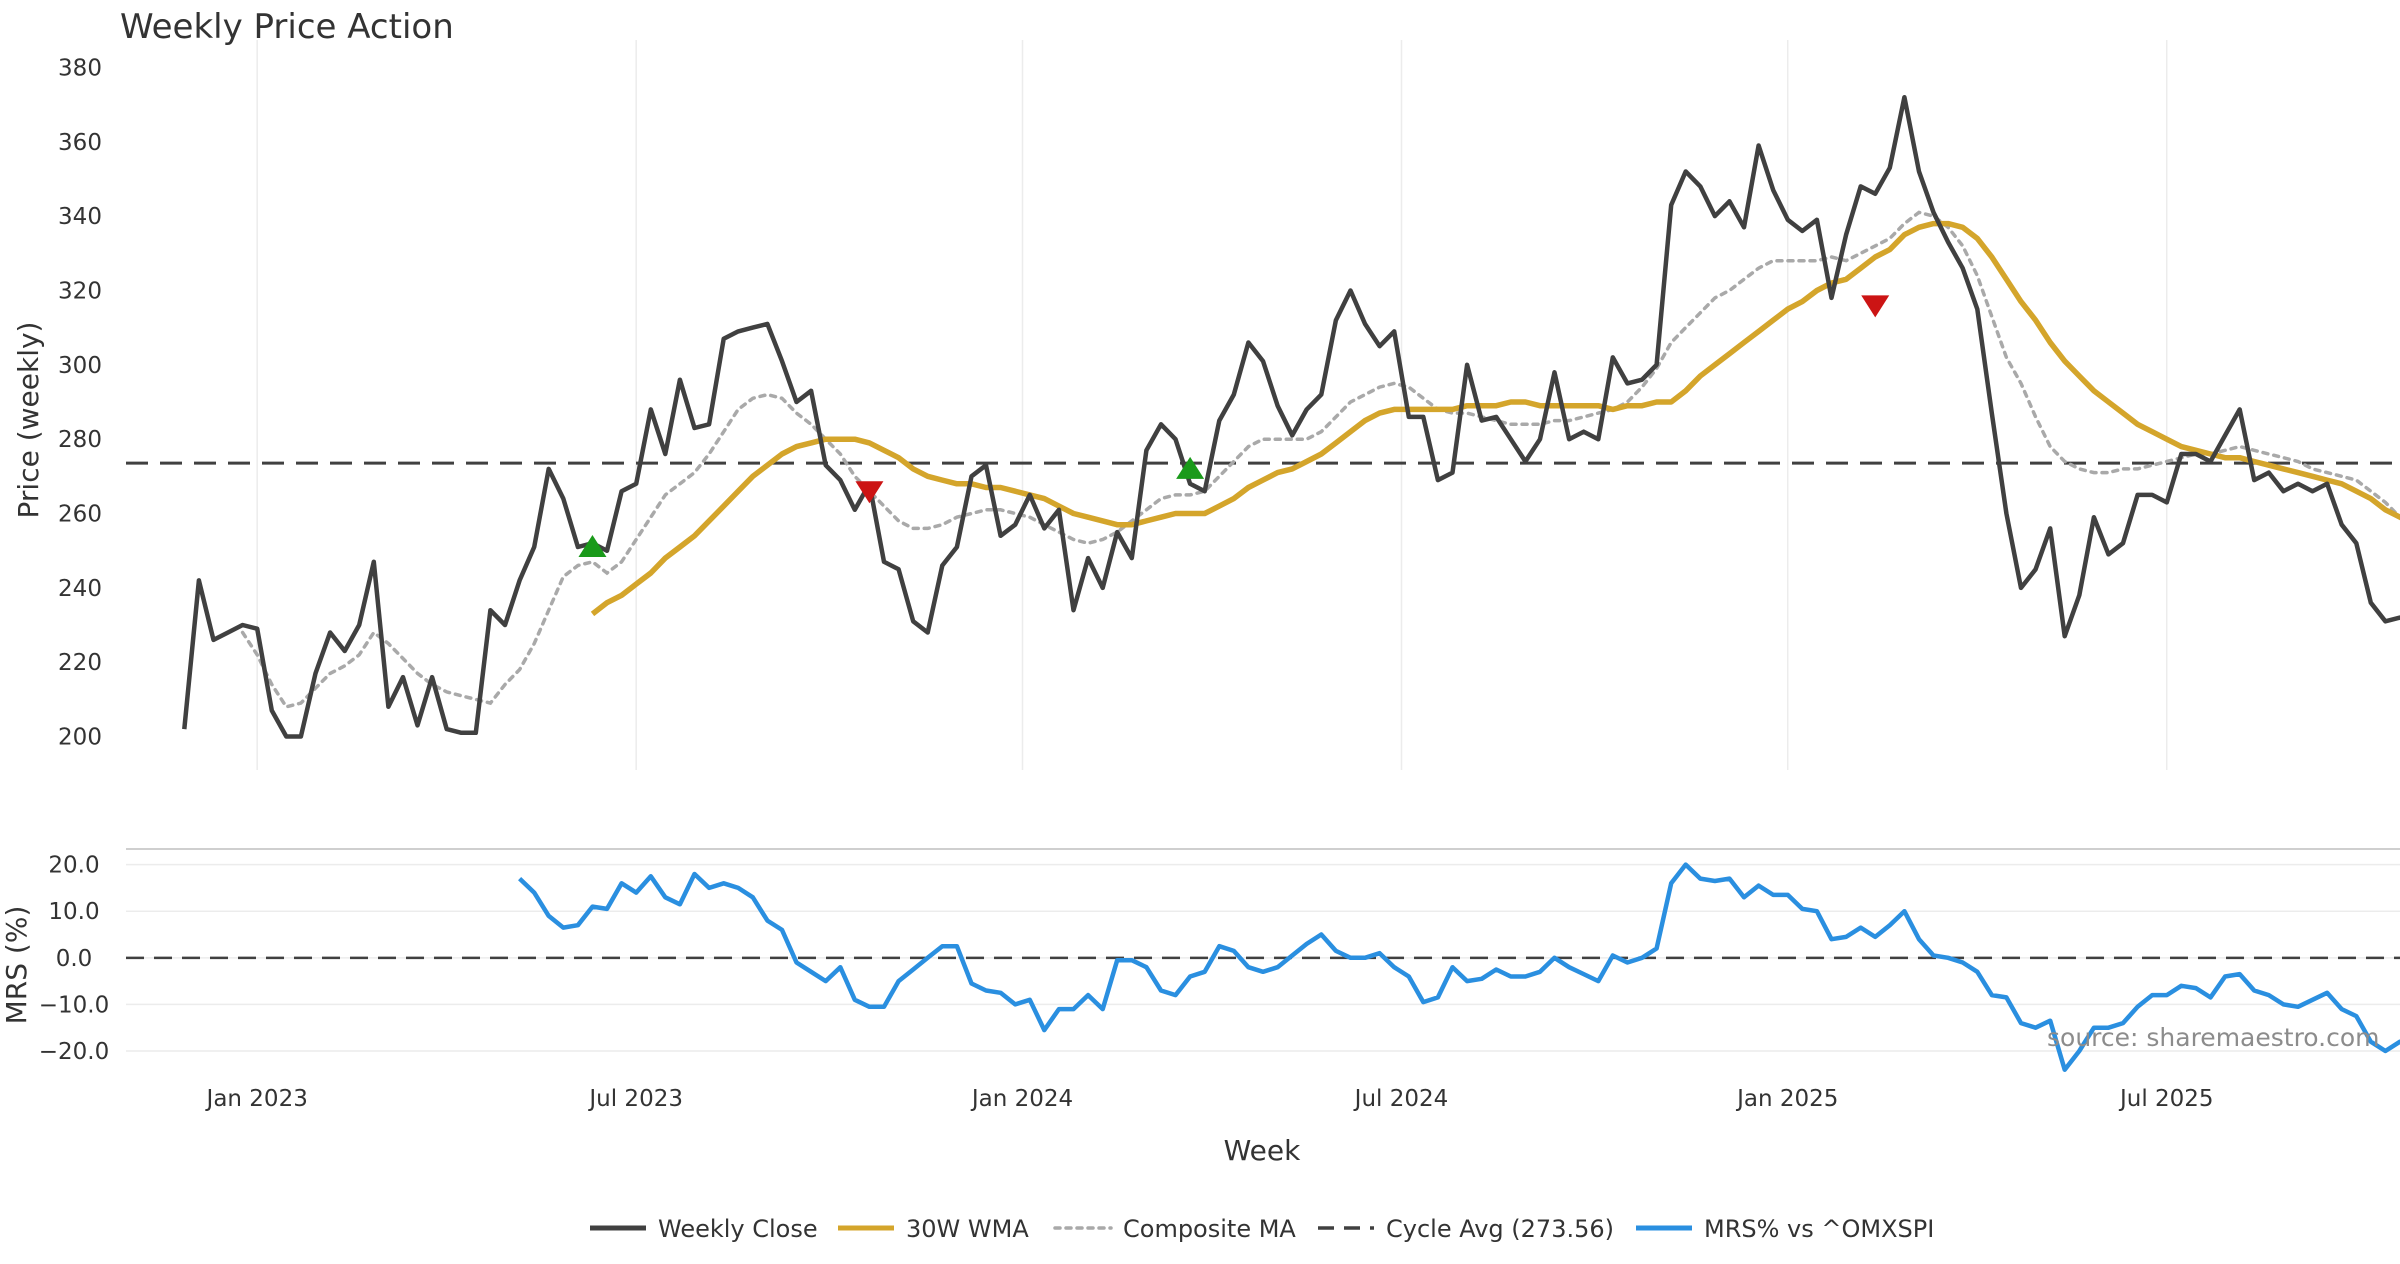 Image resolution: width=2400 pixels, height=1264 pixels. What do you see at coordinates (256, 1099) in the screenshot?
I see `x-tick-label: Jan 2023` at bounding box center [256, 1099].